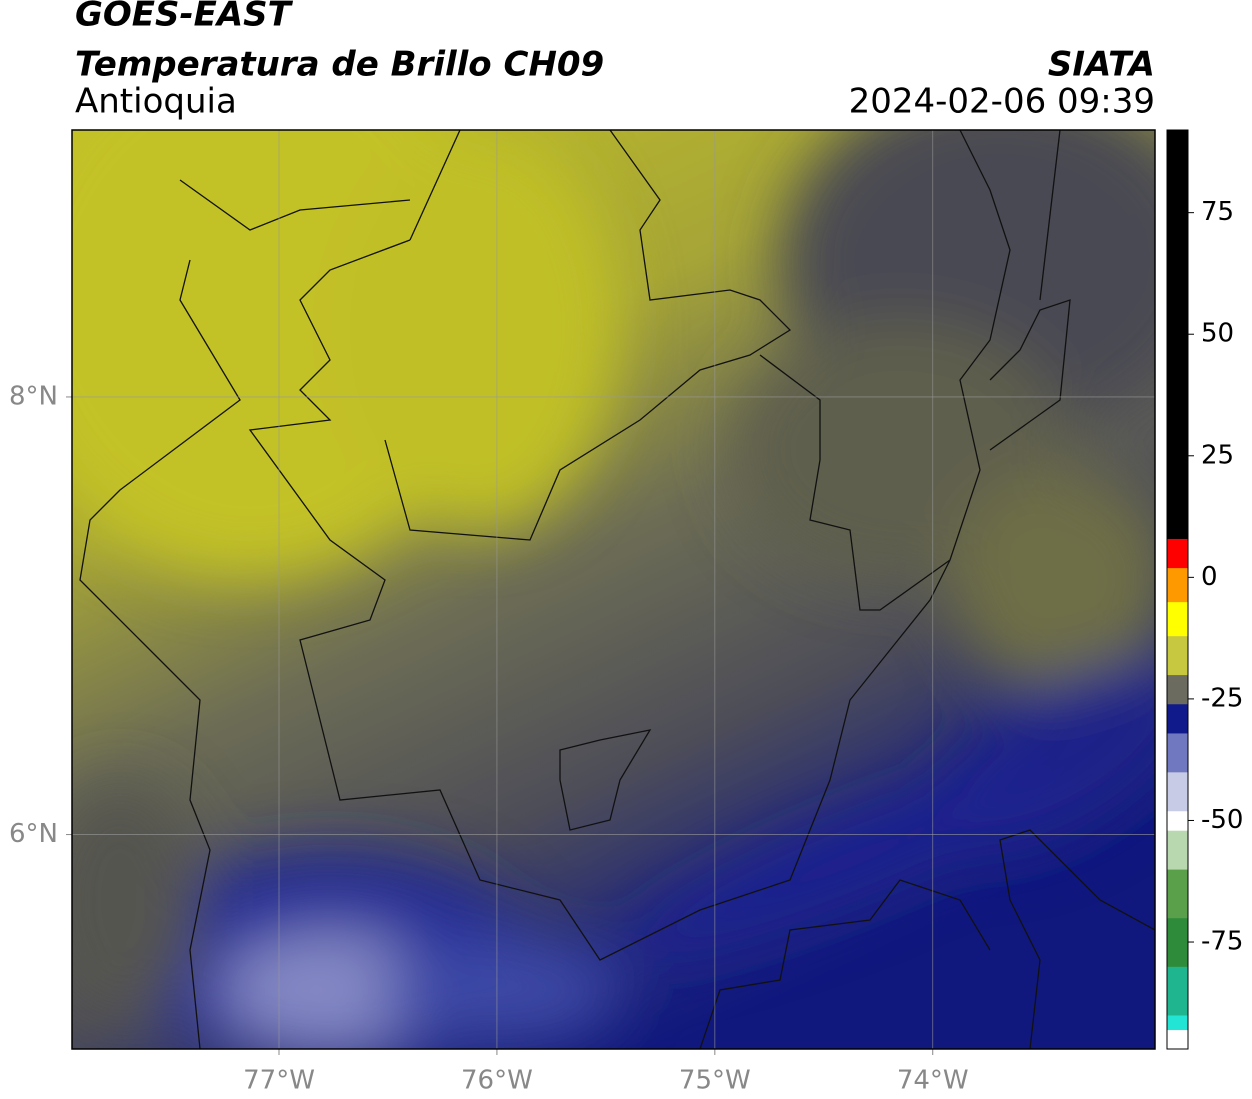 This screenshot has height=1099, width=1252. I want to click on colorbar-tick-label: -25, so click(1222, 698).